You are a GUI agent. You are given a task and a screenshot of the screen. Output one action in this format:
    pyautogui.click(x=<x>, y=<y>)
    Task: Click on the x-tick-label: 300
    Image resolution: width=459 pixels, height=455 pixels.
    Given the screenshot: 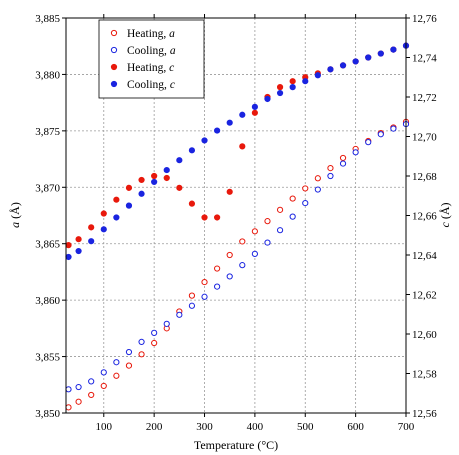 What is the action you would take?
    pyautogui.click(x=204, y=427)
    